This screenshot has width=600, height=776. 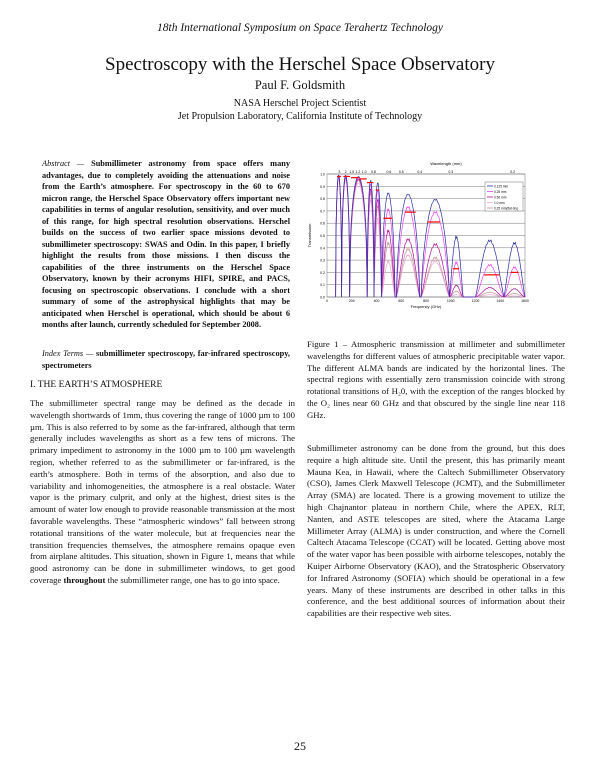 I want to click on x2-tick-label: 0.2, so click(x=512, y=172).